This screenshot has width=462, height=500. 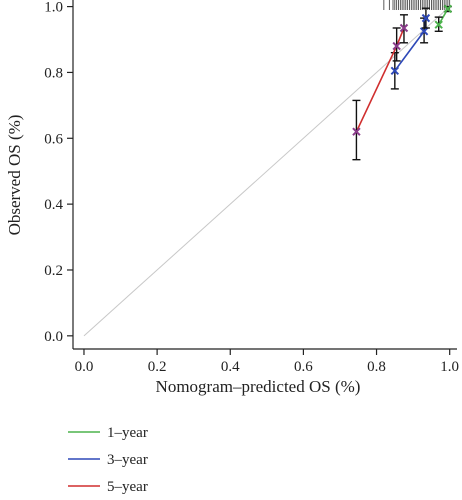 I want to click on x-tick-label: 0.8, so click(x=376, y=367).